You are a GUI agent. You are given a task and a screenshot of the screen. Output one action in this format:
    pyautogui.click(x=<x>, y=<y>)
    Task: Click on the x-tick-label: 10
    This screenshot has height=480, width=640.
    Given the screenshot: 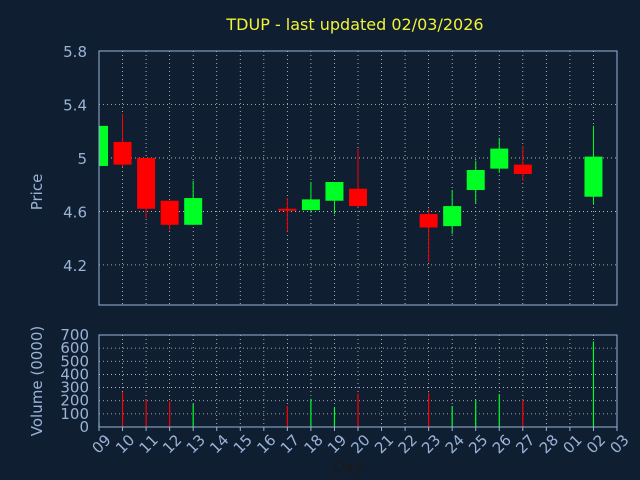 What is the action you would take?
    pyautogui.click(x=125, y=444)
    